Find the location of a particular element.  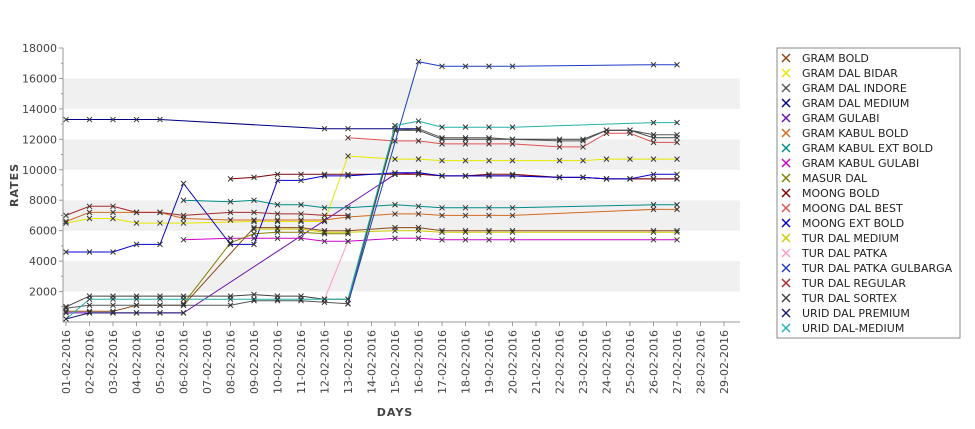

legend-item: TUR DAL PATKA is located at coordinates (834, 253).